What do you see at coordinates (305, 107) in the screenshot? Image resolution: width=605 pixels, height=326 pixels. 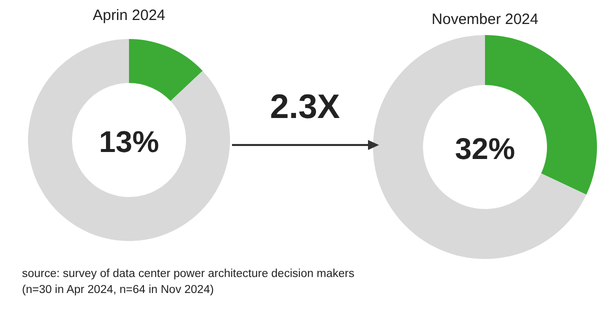 I see `text: 2.3X` at bounding box center [305, 107].